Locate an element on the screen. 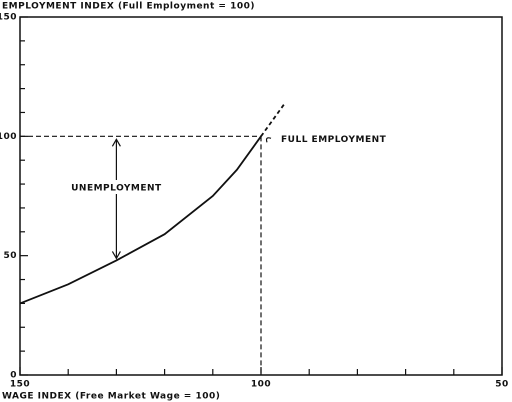 The image size is (512, 402). y-tick-label: 0 is located at coordinates (13, 376).